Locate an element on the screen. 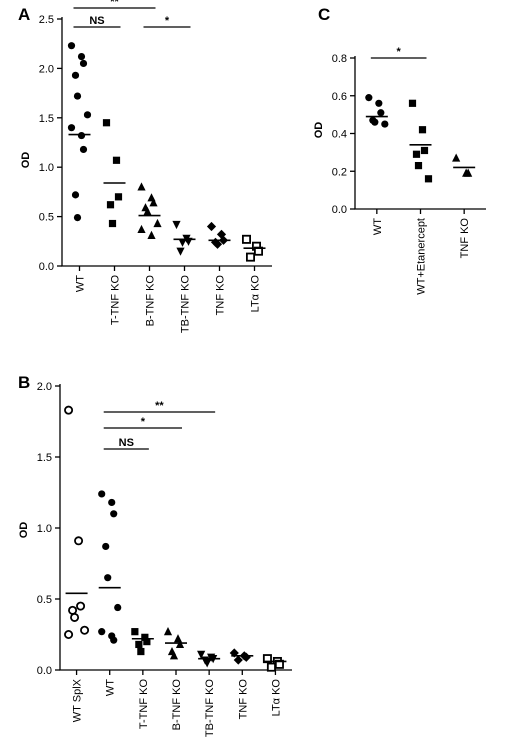  x-tick-label: WT+Etanercept is located at coordinates (422, 256).